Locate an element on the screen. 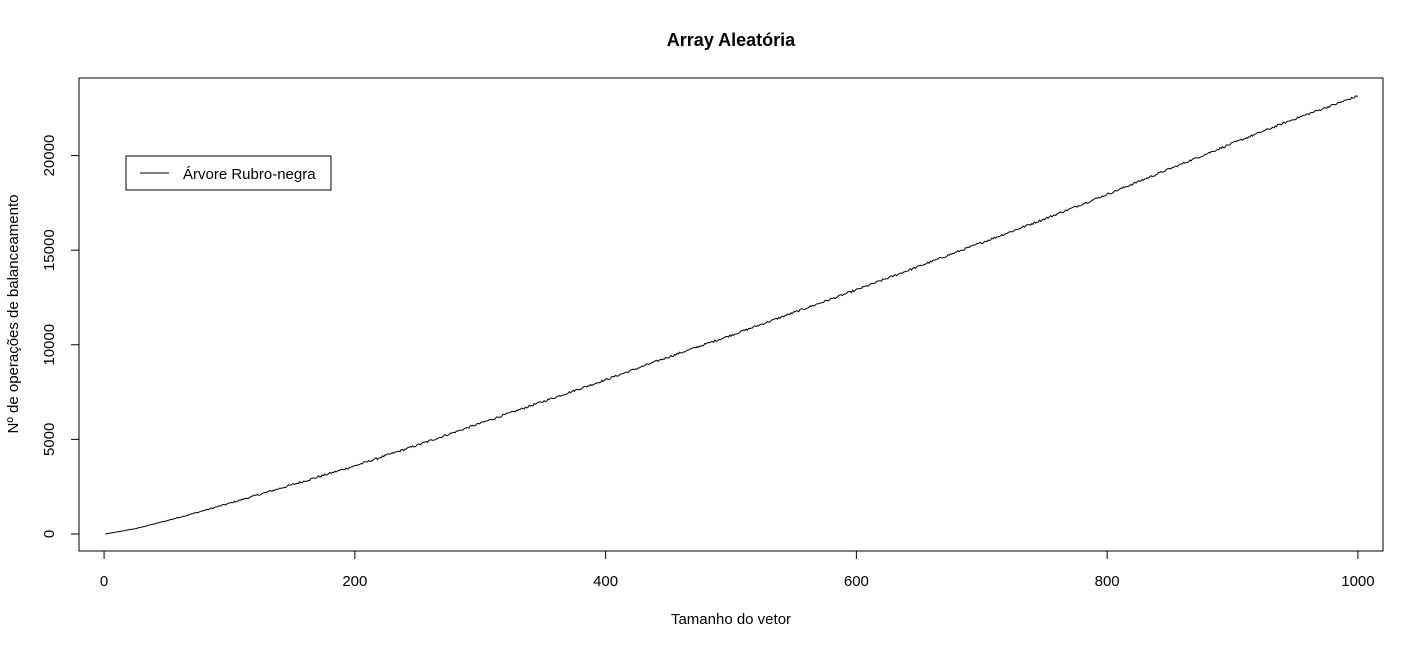  y-tick-label: 5000 is located at coordinates (49, 439).